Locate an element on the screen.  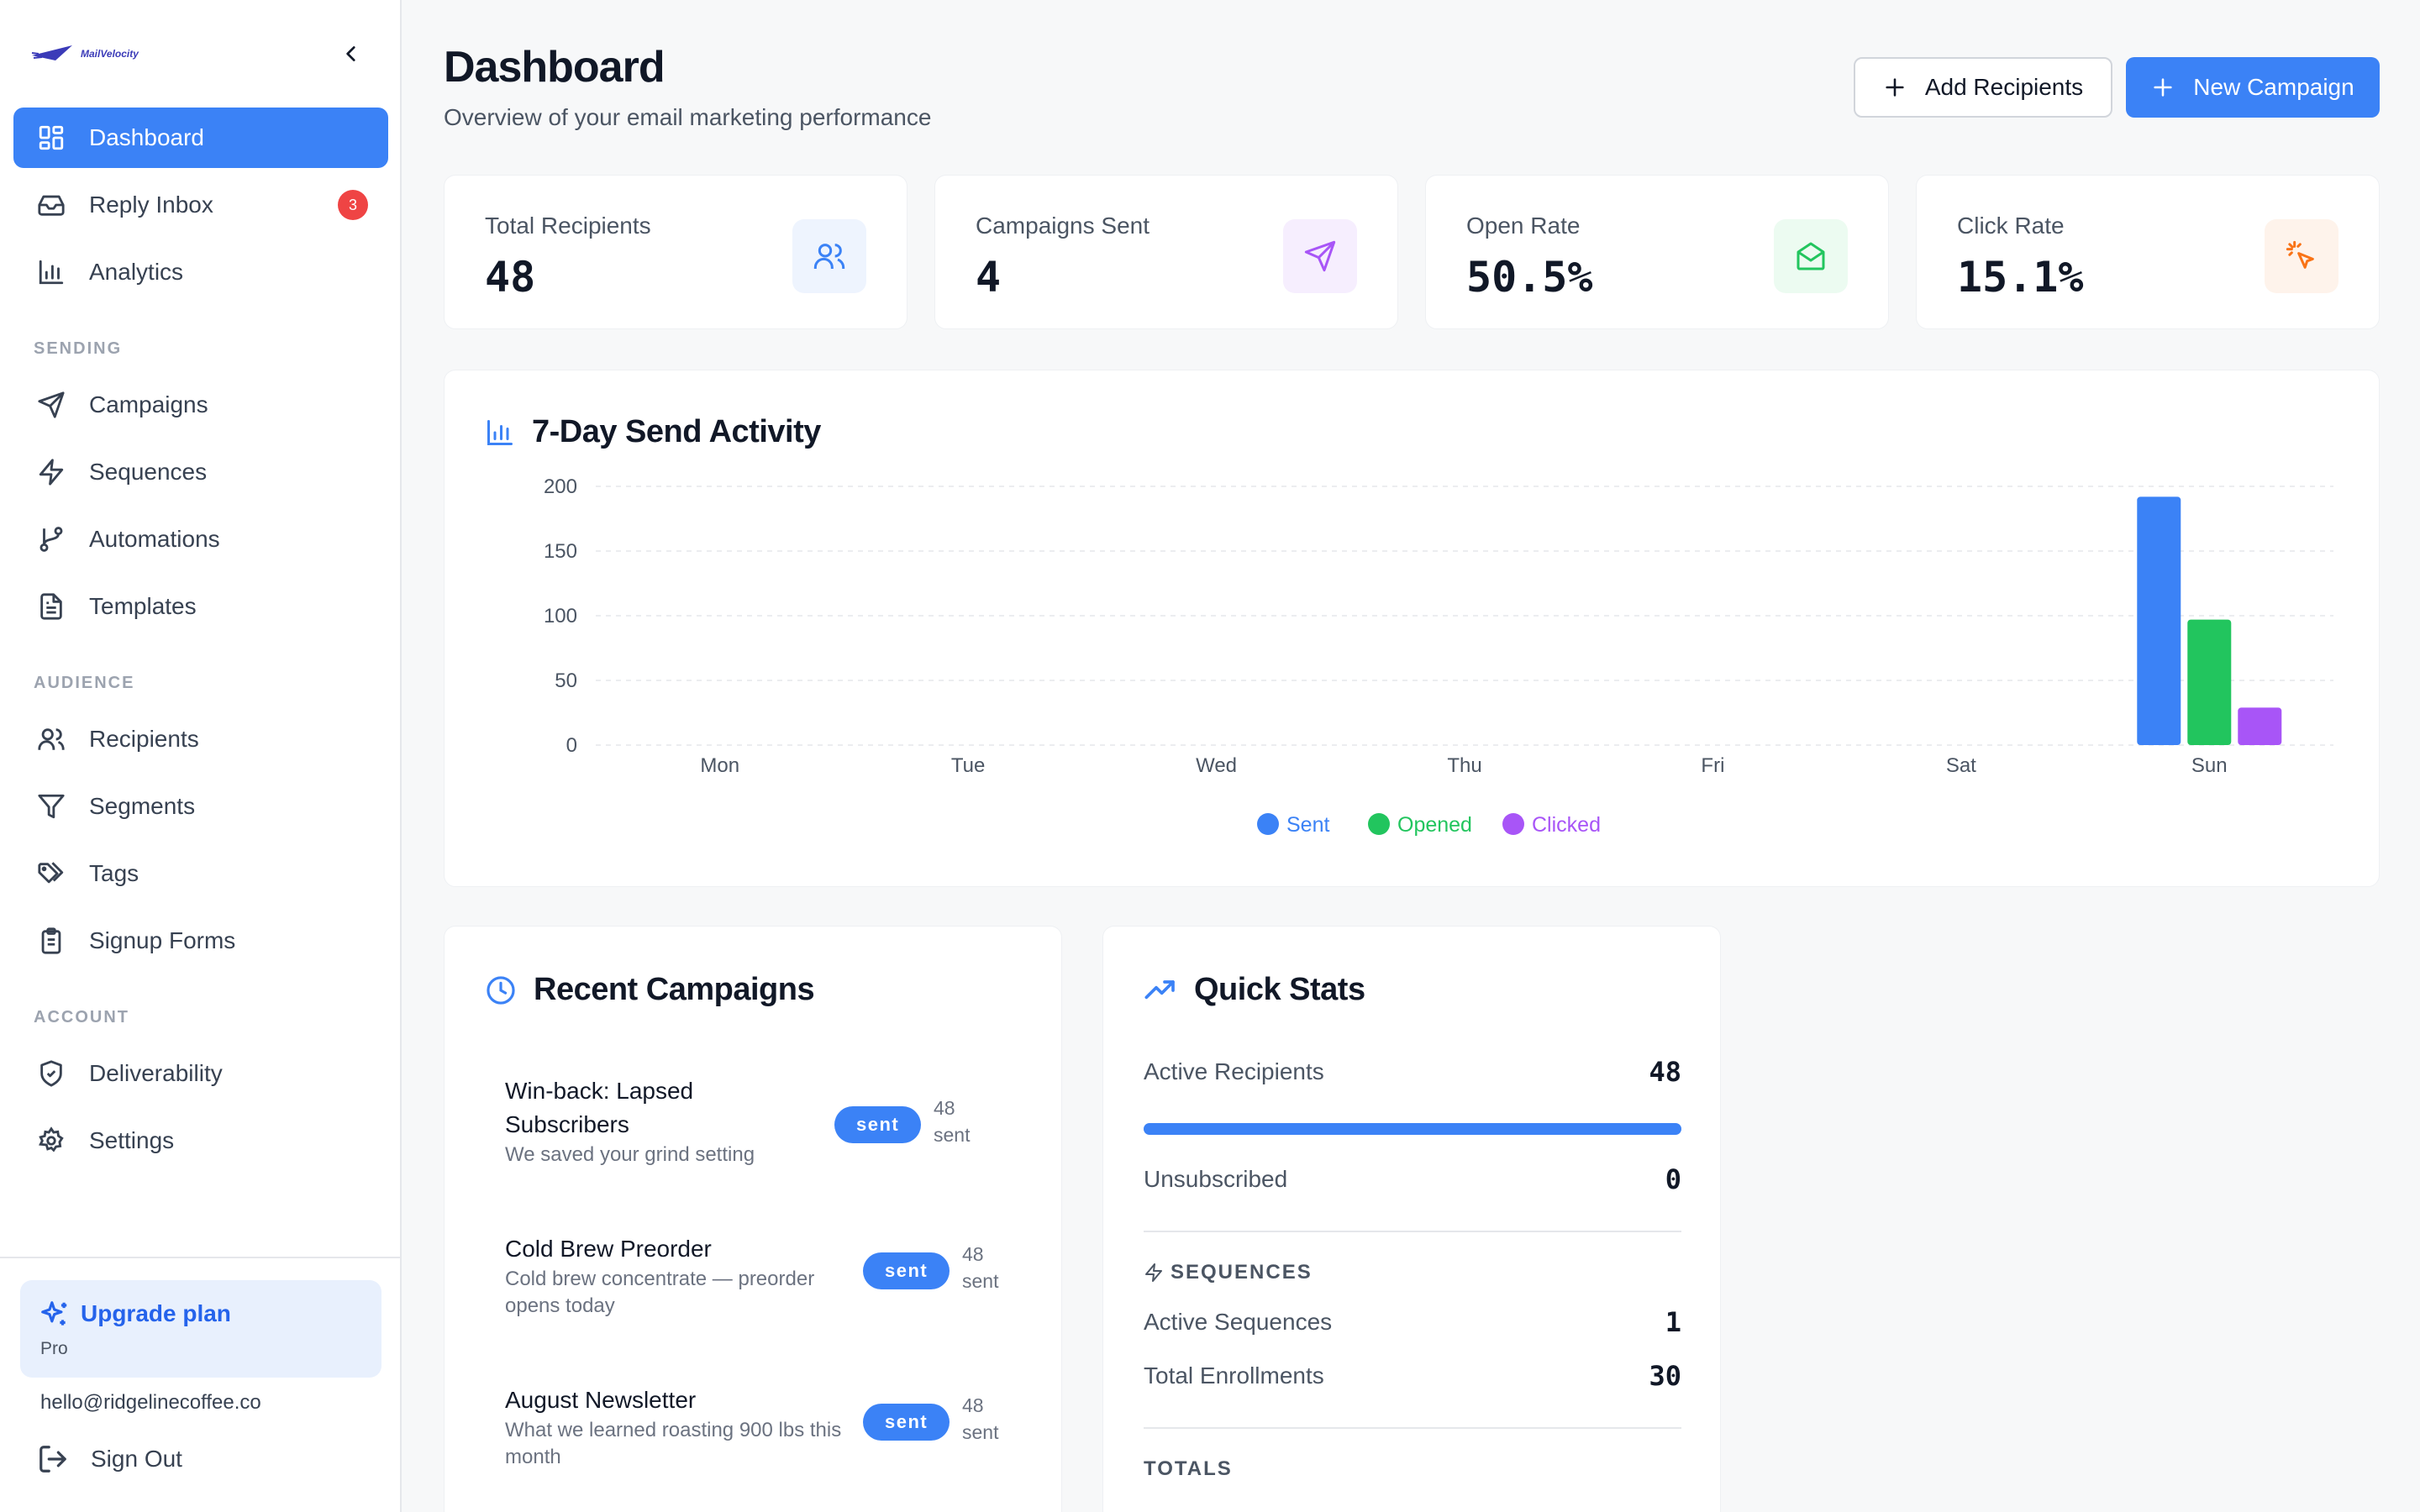
x-tick-label: Mon is located at coordinates (719, 765).